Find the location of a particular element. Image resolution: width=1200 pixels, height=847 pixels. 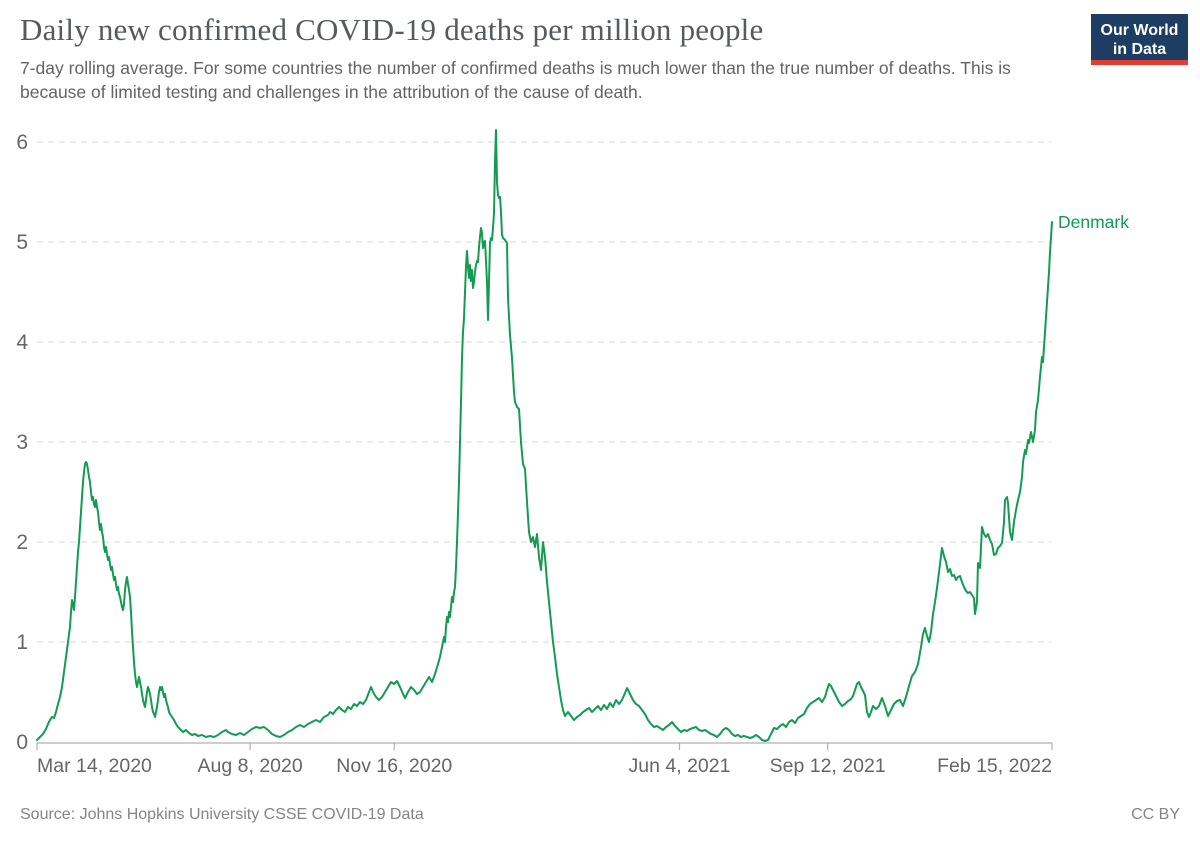

y-tick-label-0: 0 is located at coordinates (22, 742).